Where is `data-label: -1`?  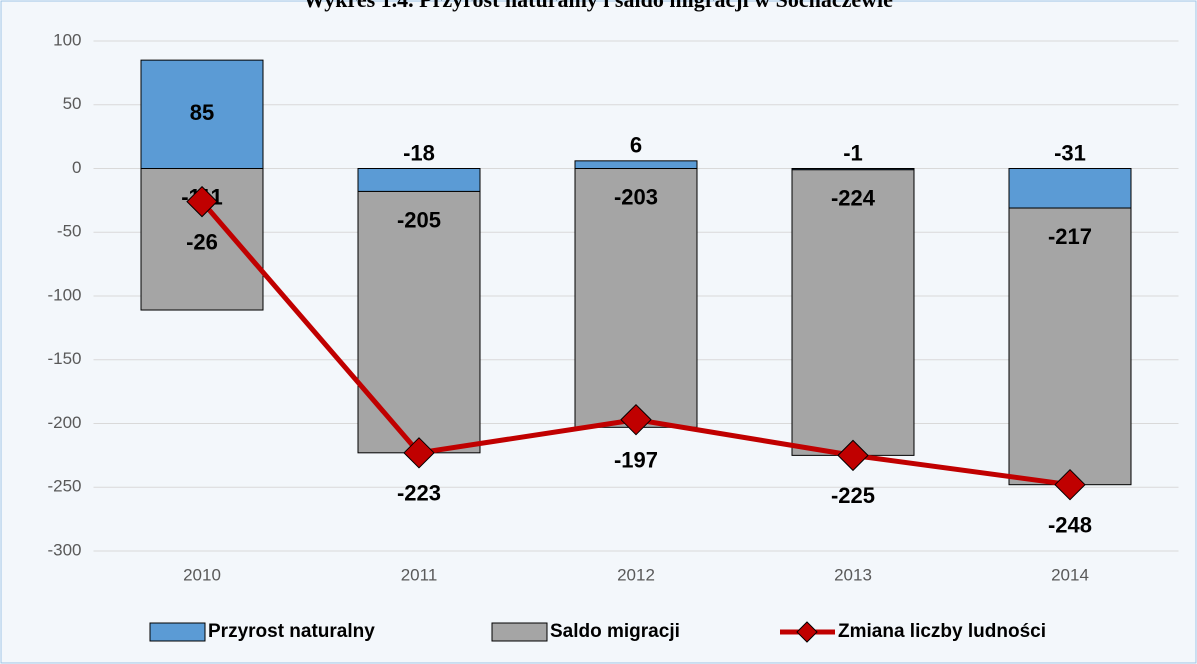
data-label: -1 is located at coordinates (853, 152).